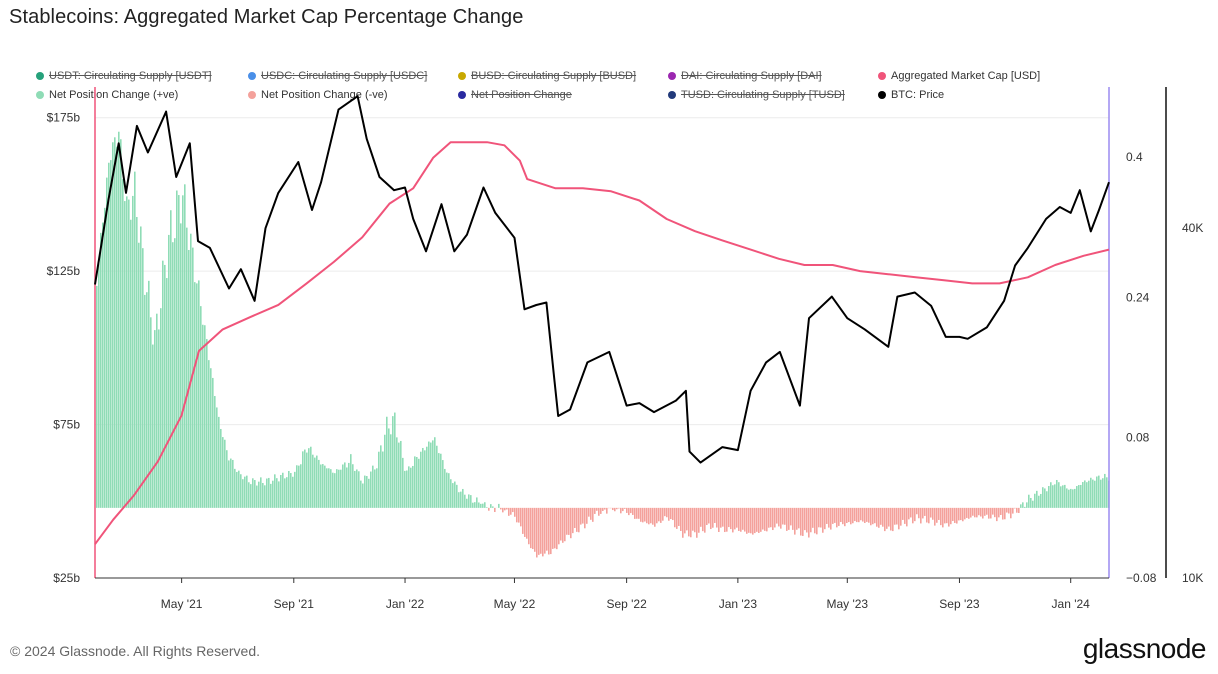 Image resolution: width=1218 pixels, height=674 pixels. I want to click on legend-label: USDT: Circulating Supply [USDT], so click(130, 76).